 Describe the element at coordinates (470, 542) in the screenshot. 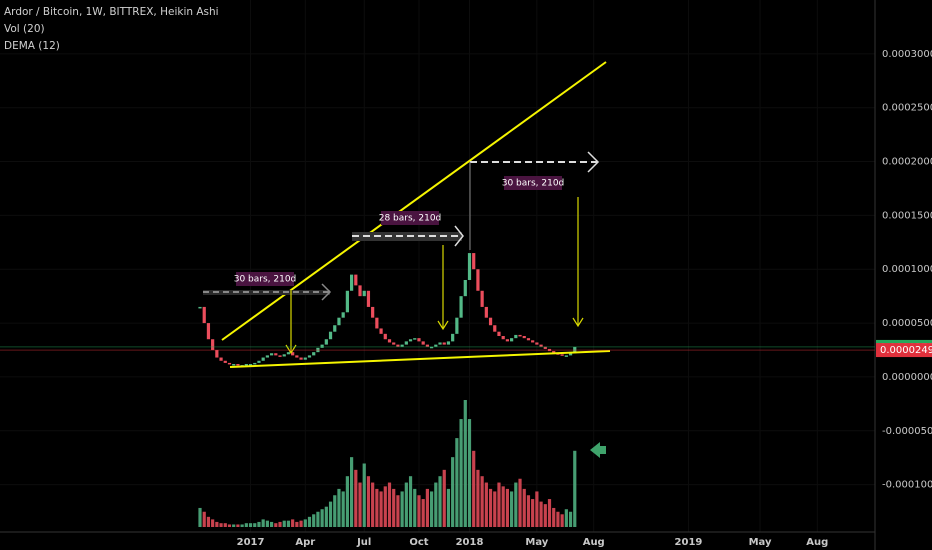

I see `x-tick-label: 2018` at that location.